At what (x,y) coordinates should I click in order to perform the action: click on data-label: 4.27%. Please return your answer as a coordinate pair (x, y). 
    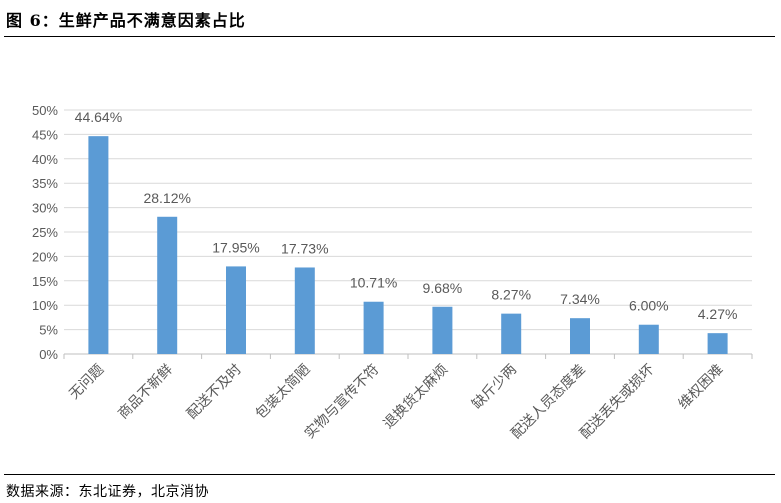
    Looking at the image, I should click on (718, 314).